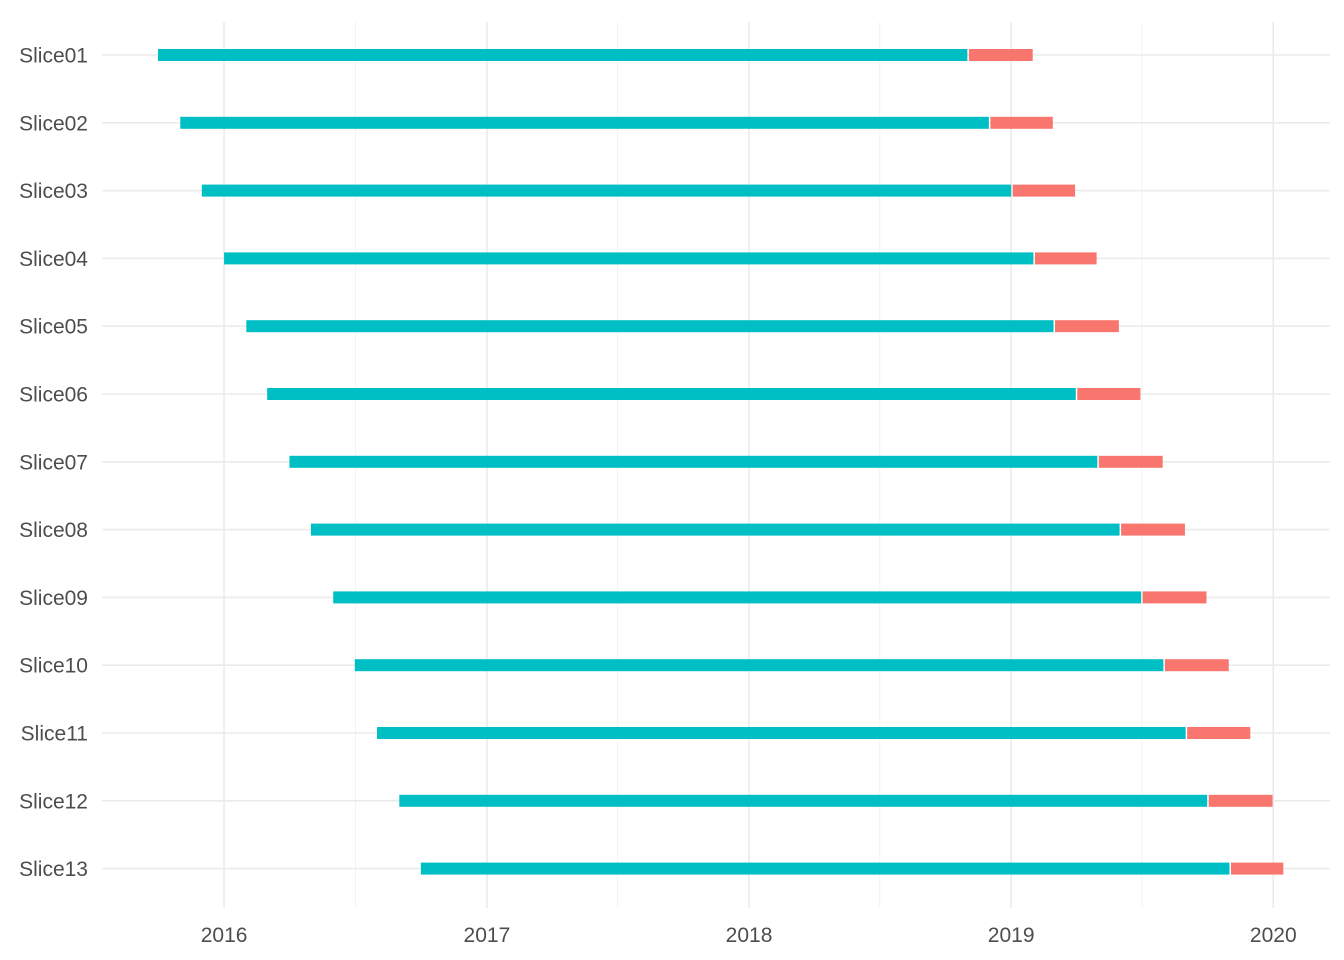 The height and width of the screenshot is (960, 1344). I want to click on y-tick-label: Slice07, so click(53, 462).